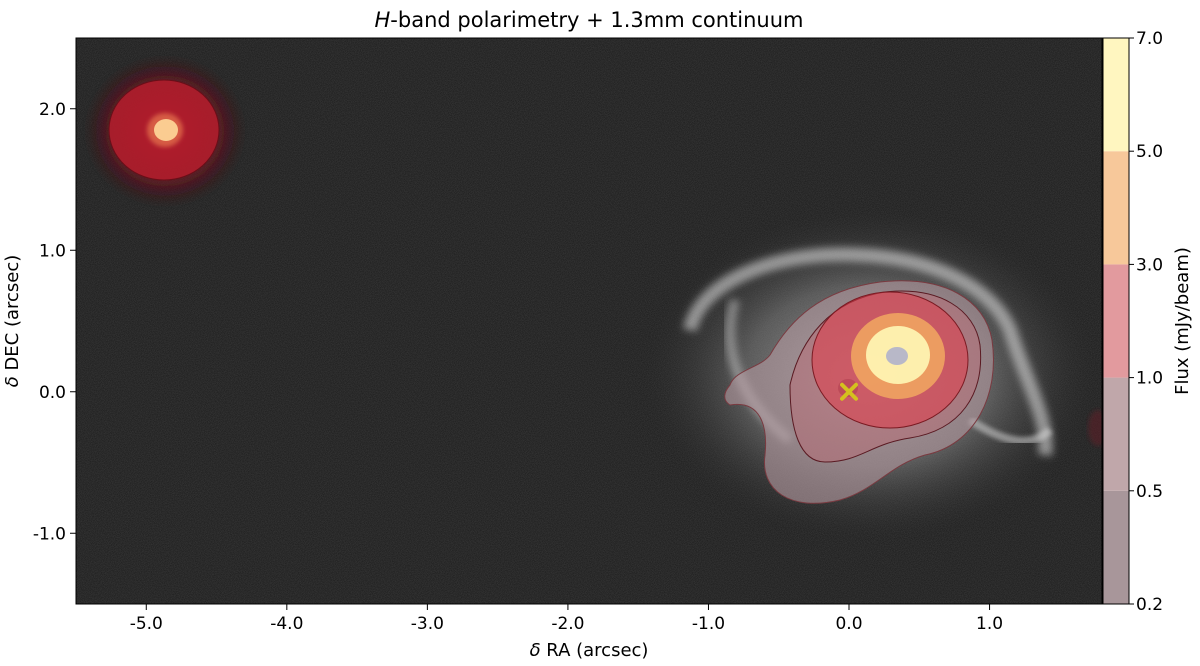  I want to click on continuum-contours-primary, so click(859, 392).